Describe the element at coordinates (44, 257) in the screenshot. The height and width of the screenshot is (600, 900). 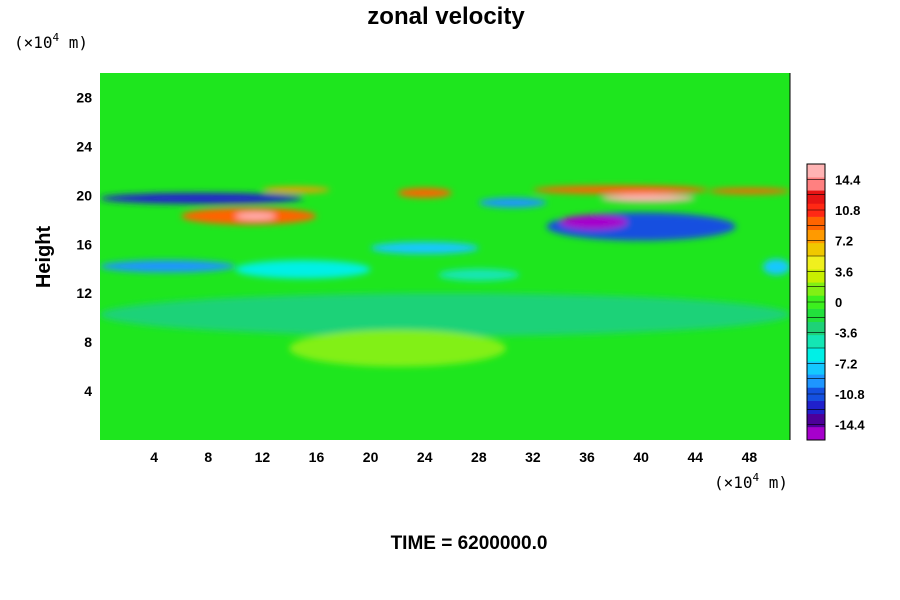
I see `y-axis-title: Height` at that location.